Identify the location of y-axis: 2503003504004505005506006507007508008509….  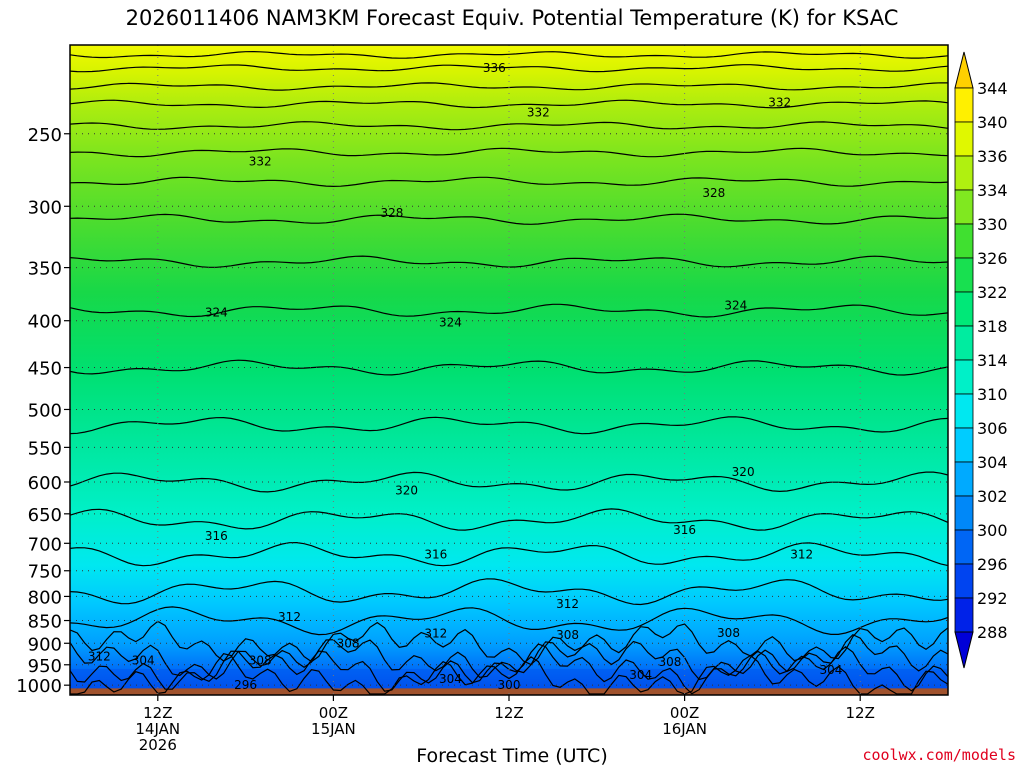
(43, 411).